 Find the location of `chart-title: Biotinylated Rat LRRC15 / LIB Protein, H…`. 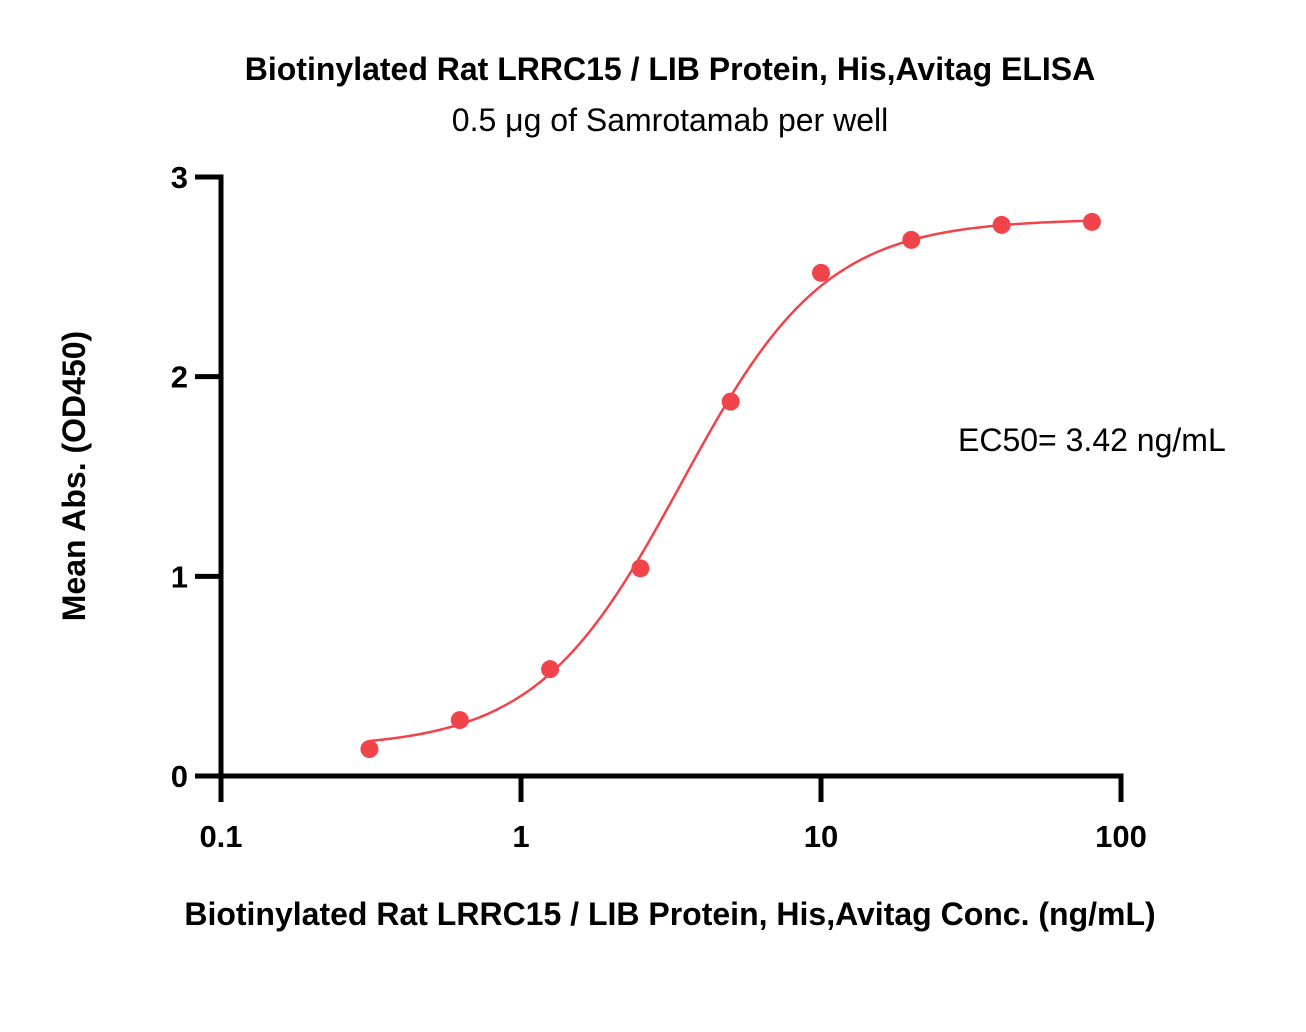

chart-title: Biotinylated Rat LRRC15 / LIB Protein, H… is located at coordinates (670, 69).